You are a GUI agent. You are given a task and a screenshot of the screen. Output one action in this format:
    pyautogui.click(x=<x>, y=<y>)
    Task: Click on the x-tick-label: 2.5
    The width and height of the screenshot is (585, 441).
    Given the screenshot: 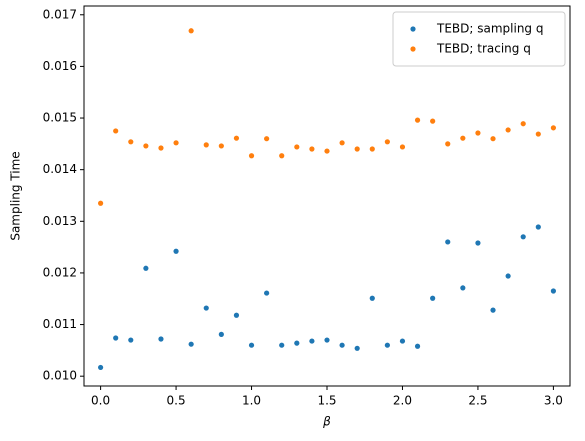 What is the action you would take?
    pyautogui.click(x=477, y=401)
    